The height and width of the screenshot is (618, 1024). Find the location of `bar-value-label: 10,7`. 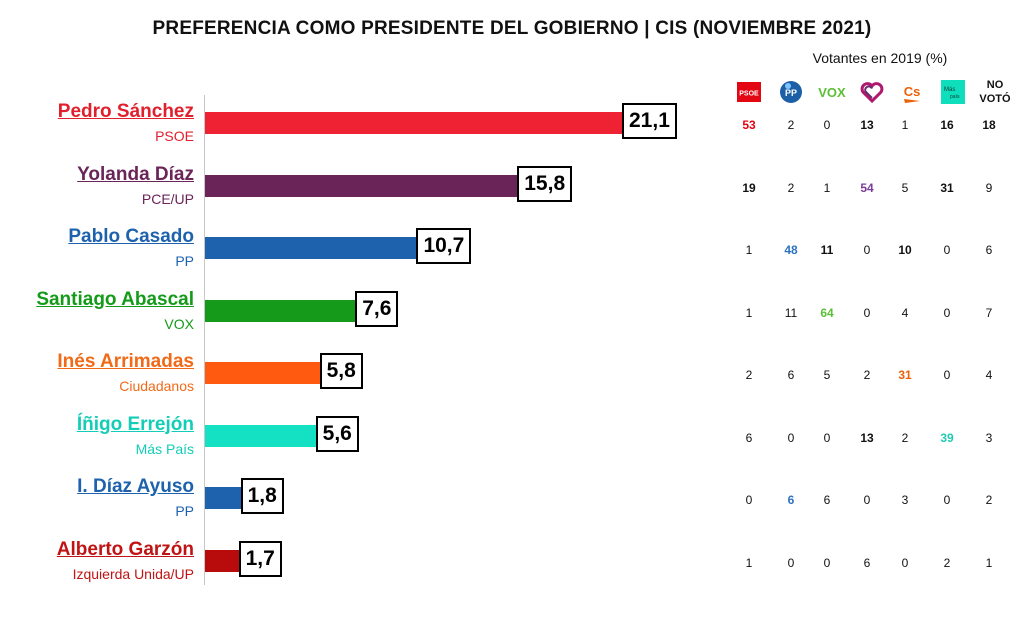

bar-value-label: 10,7 is located at coordinates (444, 246).